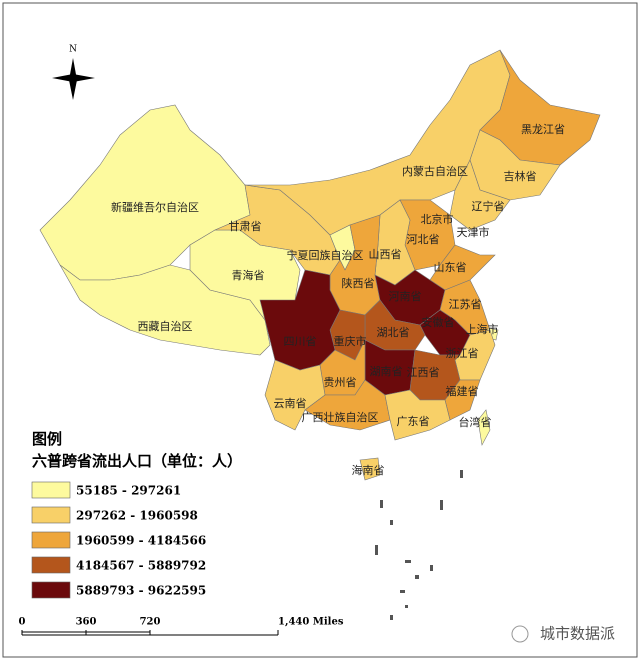 The width and height of the screenshot is (640, 664). I want to click on province-label: 江西省, so click(423, 372).